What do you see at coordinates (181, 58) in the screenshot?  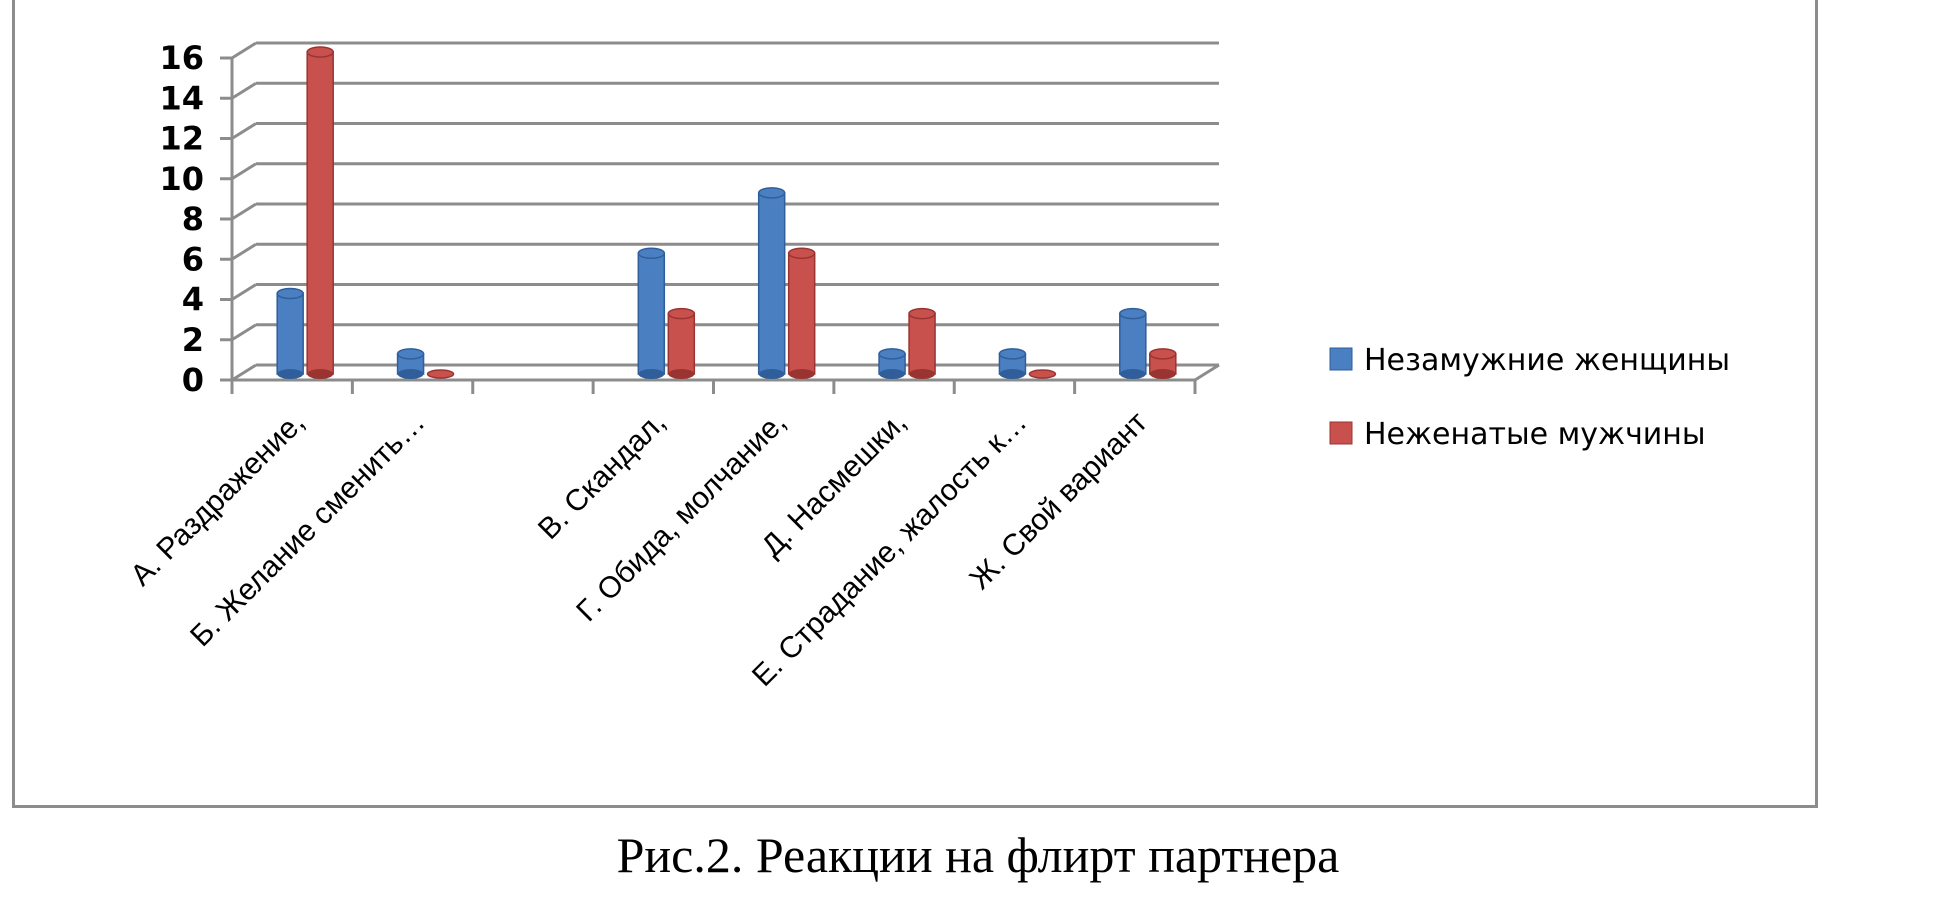 I see `y-tick-label: 16` at bounding box center [181, 58].